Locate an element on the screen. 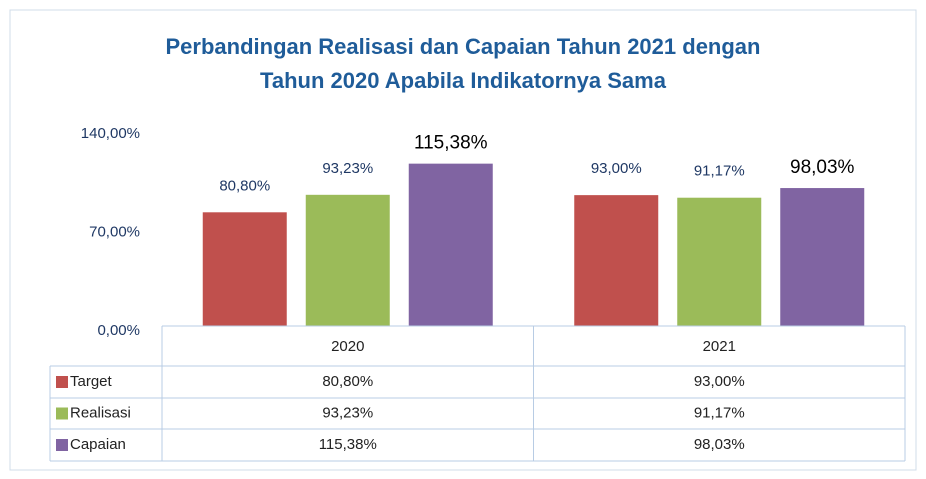  table-cell: 98,03% is located at coordinates (719, 444).